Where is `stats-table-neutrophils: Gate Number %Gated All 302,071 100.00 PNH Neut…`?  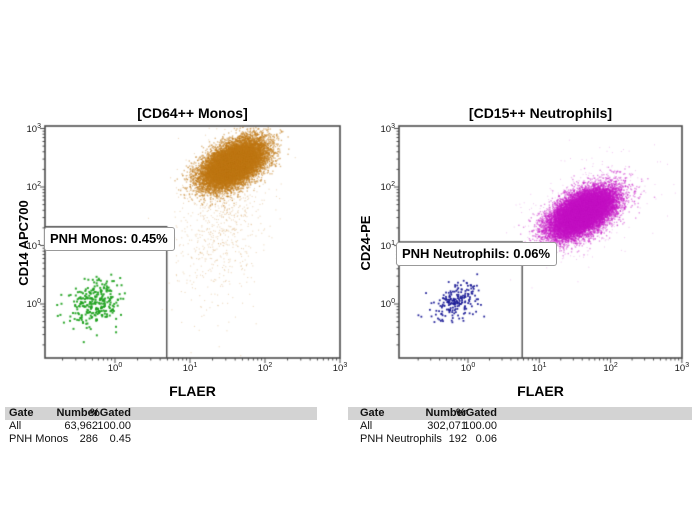 stats-table-neutrophils: Gate Number %Gated All 302,071 100.00 PNH Neut… is located at coordinates (520, 426).